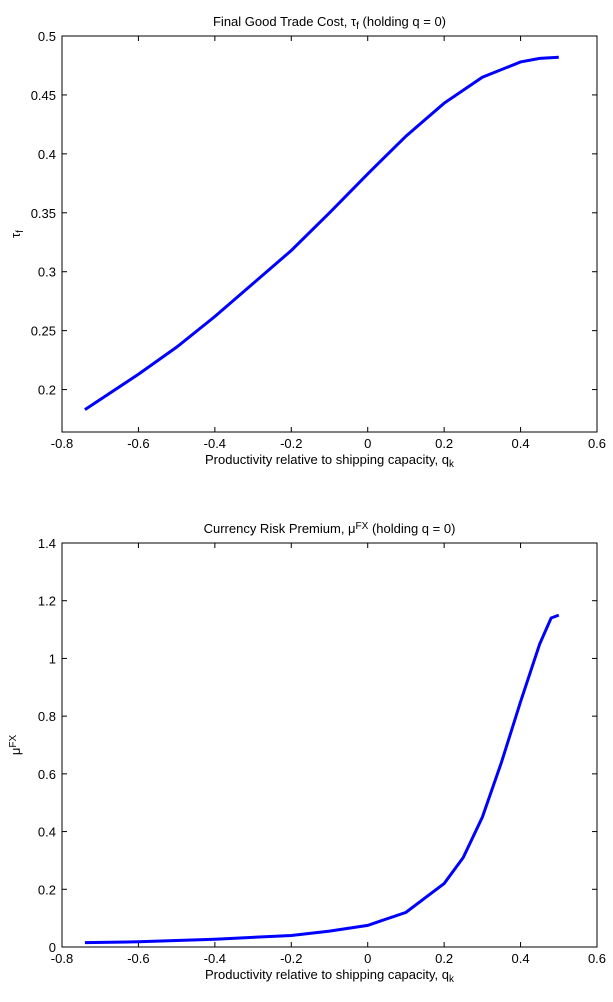 This screenshot has height=1002, width=613. Describe the element at coordinates (357, 26) in the screenshot. I see `chart-title-part: f` at that location.